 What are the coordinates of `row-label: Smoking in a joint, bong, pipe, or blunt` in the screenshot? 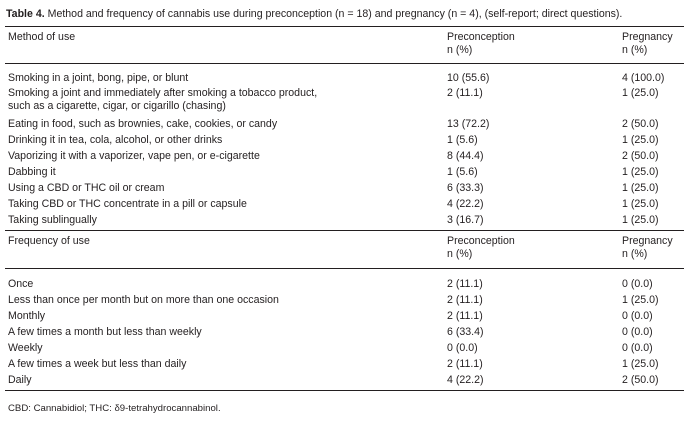 It's located at (98, 78).